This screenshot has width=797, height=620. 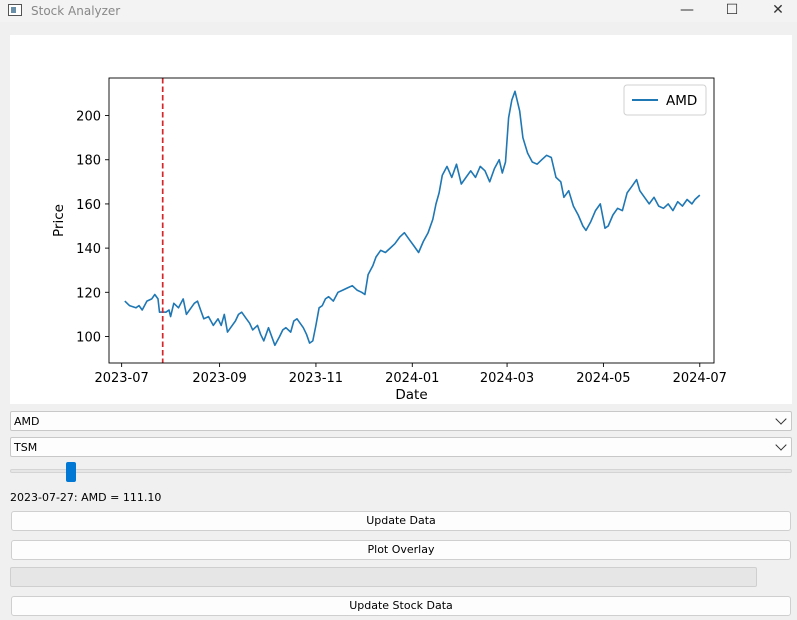 What do you see at coordinates (70, 472) in the screenshot?
I see `date-slider-handle` at bounding box center [70, 472].